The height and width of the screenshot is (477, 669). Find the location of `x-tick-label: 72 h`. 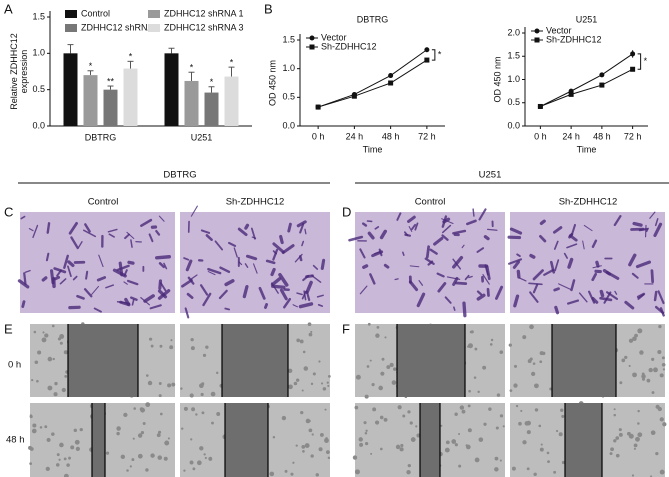

x-tick-label: 72 h is located at coordinates (633, 136).